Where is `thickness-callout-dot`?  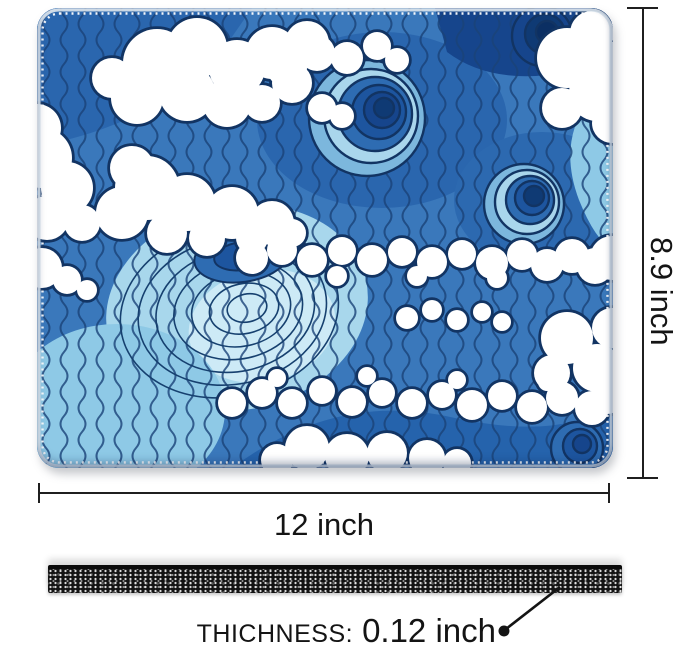 thickness-callout-dot is located at coordinates (504, 631).